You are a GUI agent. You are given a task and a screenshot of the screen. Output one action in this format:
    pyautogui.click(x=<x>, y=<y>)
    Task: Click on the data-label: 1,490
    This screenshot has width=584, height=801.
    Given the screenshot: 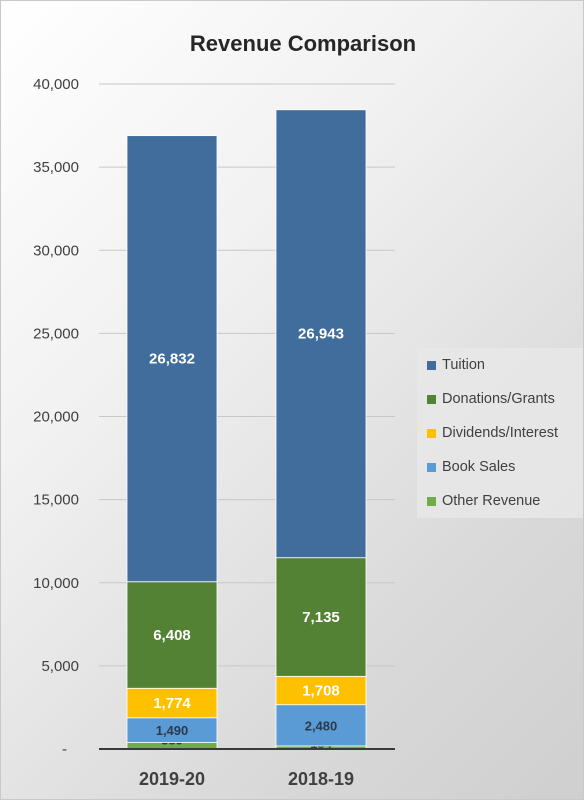 What is the action you would take?
    pyautogui.click(x=172, y=730)
    